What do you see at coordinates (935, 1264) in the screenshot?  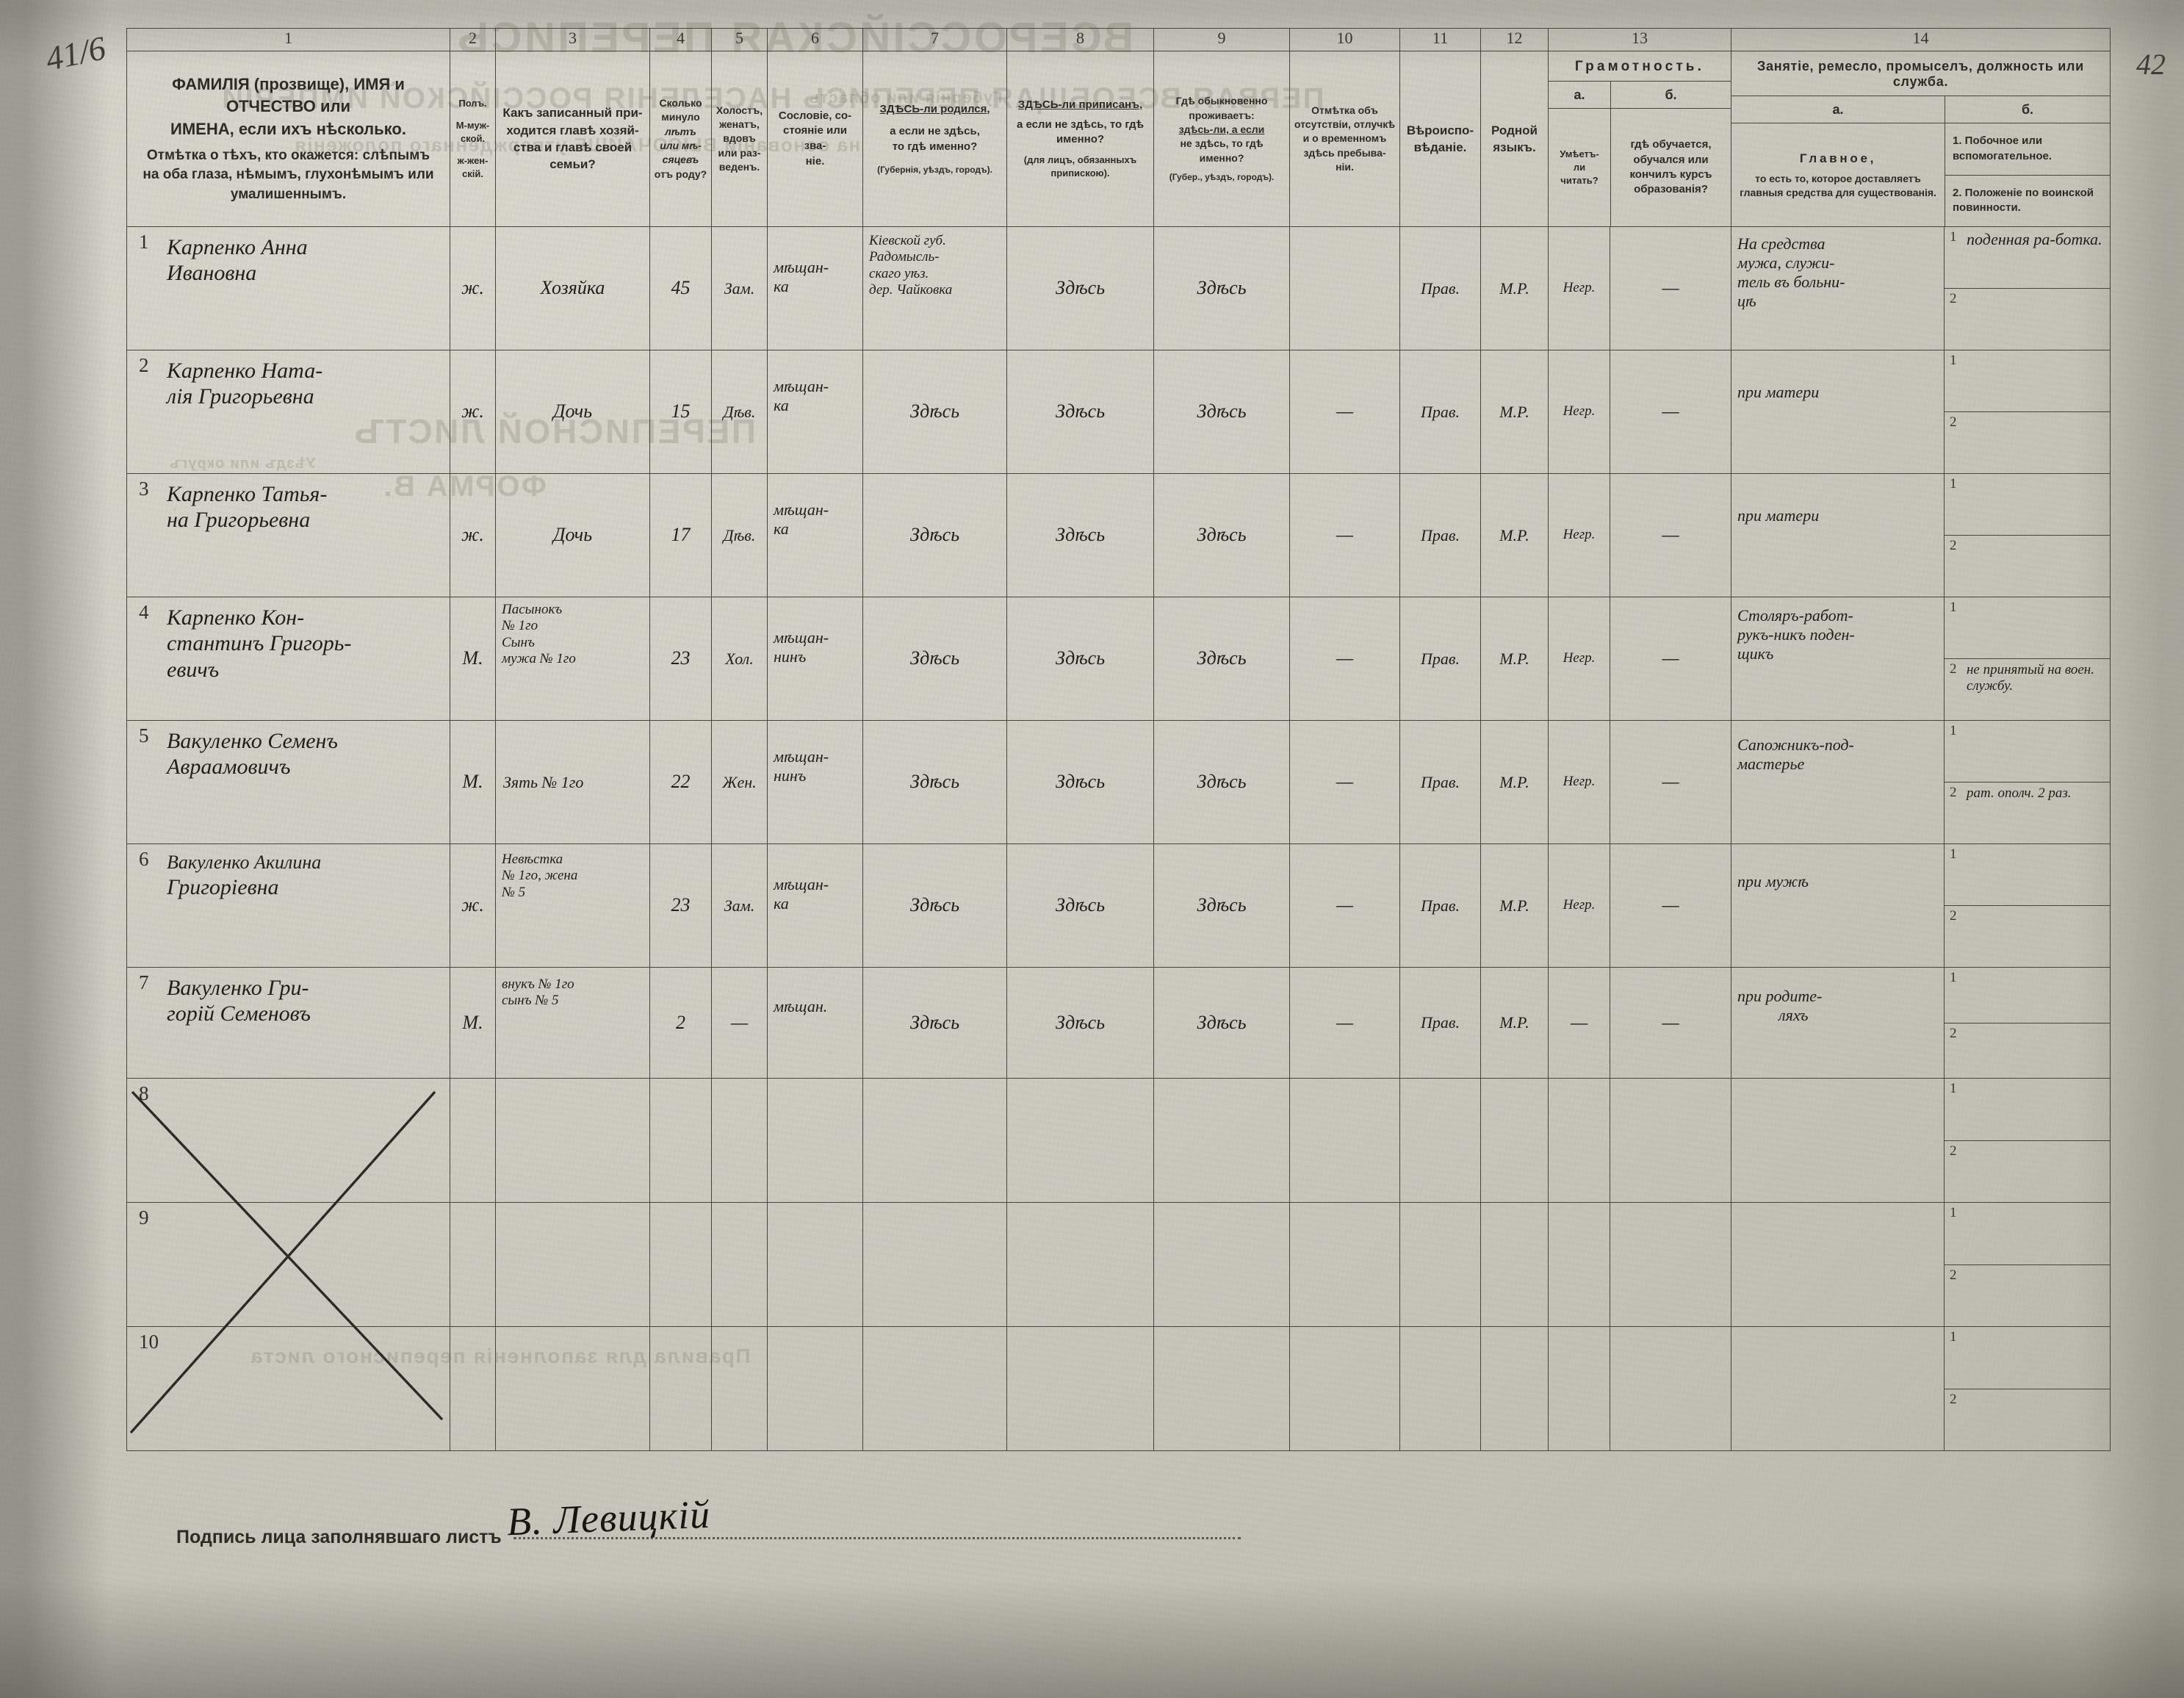 I see `cell-birthplace` at bounding box center [935, 1264].